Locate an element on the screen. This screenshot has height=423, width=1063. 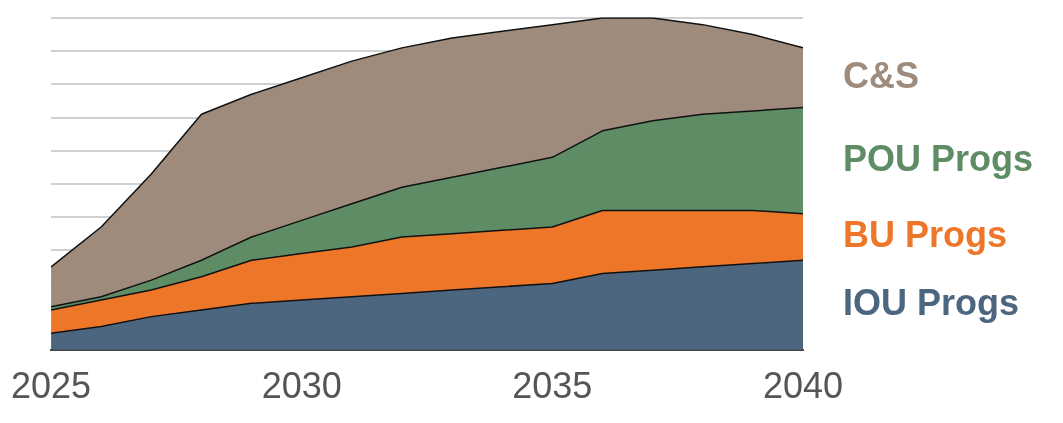
series-label: BU Progs is located at coordinates (925, 234).